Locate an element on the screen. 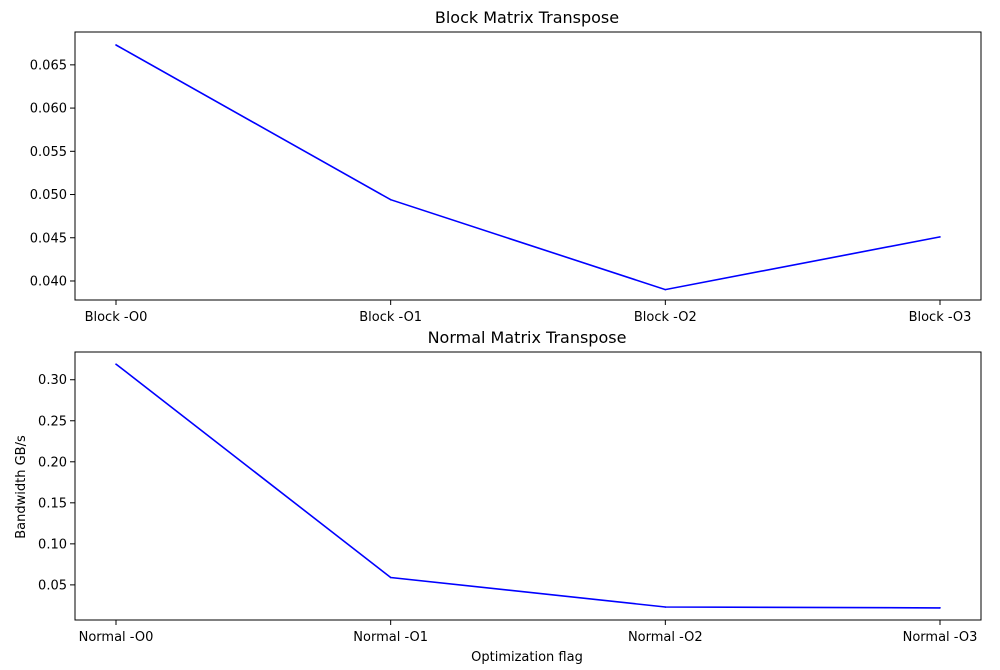 This screenshot has height=670, width=1000. x-tick-label: Normal -O2 is located at coordinates (665, 637).